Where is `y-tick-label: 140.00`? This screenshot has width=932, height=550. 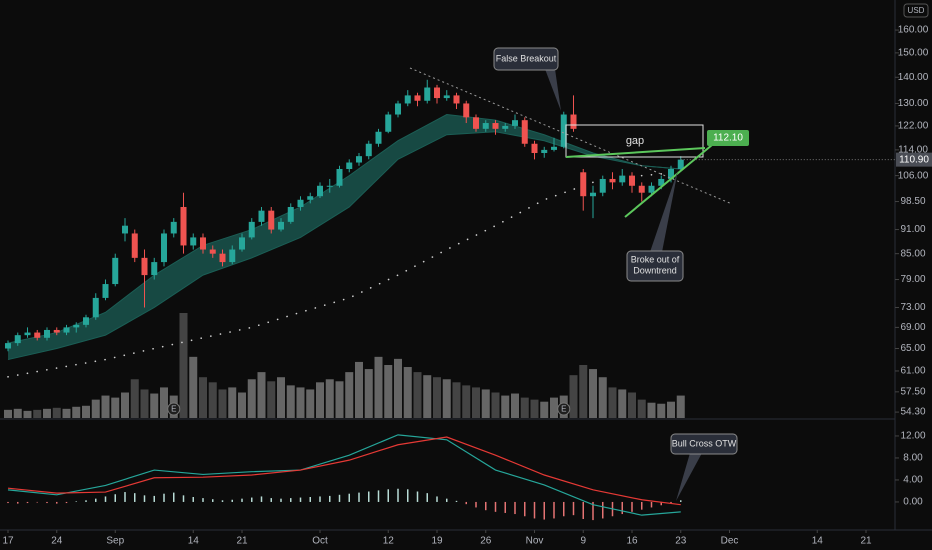 y-tick-label: 140.00 is located at coordinates (913, 77).